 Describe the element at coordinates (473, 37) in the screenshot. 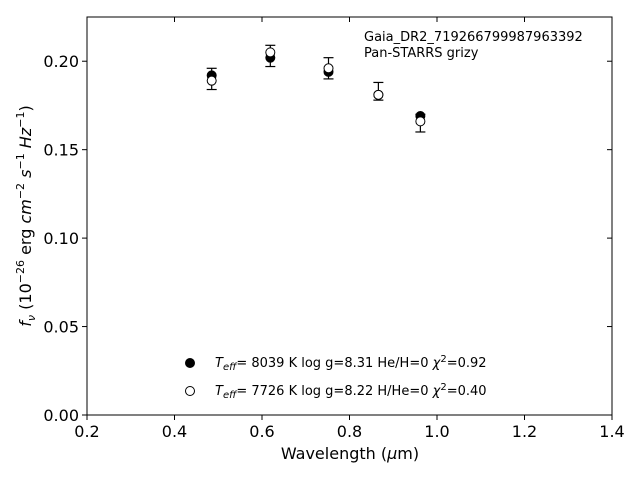

I see `annotation-object-name: Gaia_DR2_719266799987963392` at that location.